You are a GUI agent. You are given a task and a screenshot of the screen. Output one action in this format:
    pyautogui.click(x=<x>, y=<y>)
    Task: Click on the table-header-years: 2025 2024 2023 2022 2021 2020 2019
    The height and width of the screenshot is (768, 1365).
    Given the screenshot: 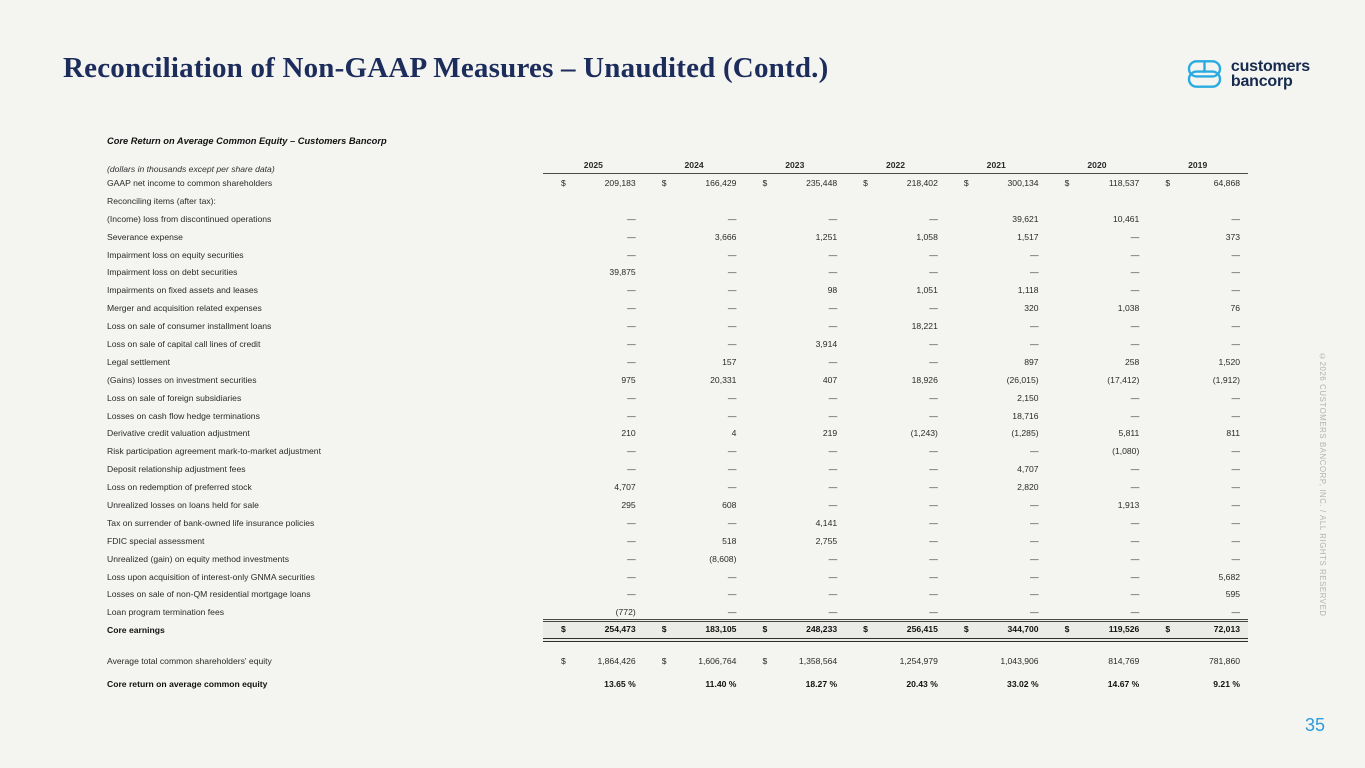 What is the action you would take?
    pyautogui.click(x=895, y=163)
    